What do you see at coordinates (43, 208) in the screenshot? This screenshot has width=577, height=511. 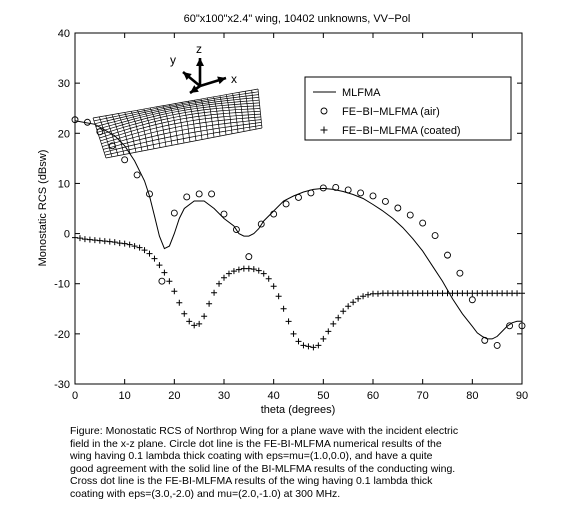 I see `y-axis-label: Monostatic RCS (dBsw)` at bounding box center [43, 208].